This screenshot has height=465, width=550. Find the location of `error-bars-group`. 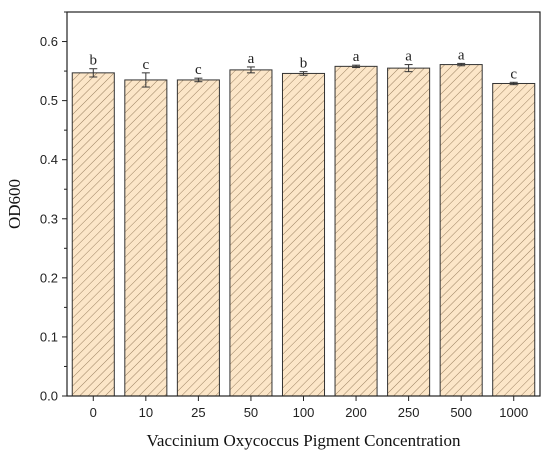

error-bars-group is located at coordinates (303, 75).